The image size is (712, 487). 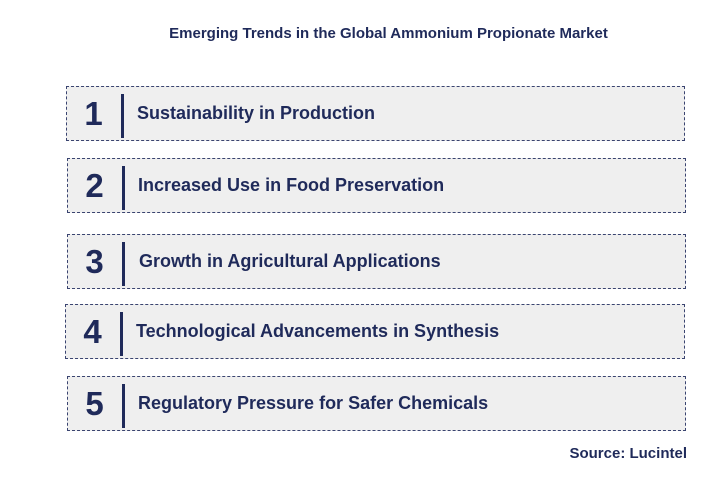 What do you see at coordinates (256, 113) in the screenshot?
I see `trend-label: Sustainability in Production` at bounding box center [256, 113].